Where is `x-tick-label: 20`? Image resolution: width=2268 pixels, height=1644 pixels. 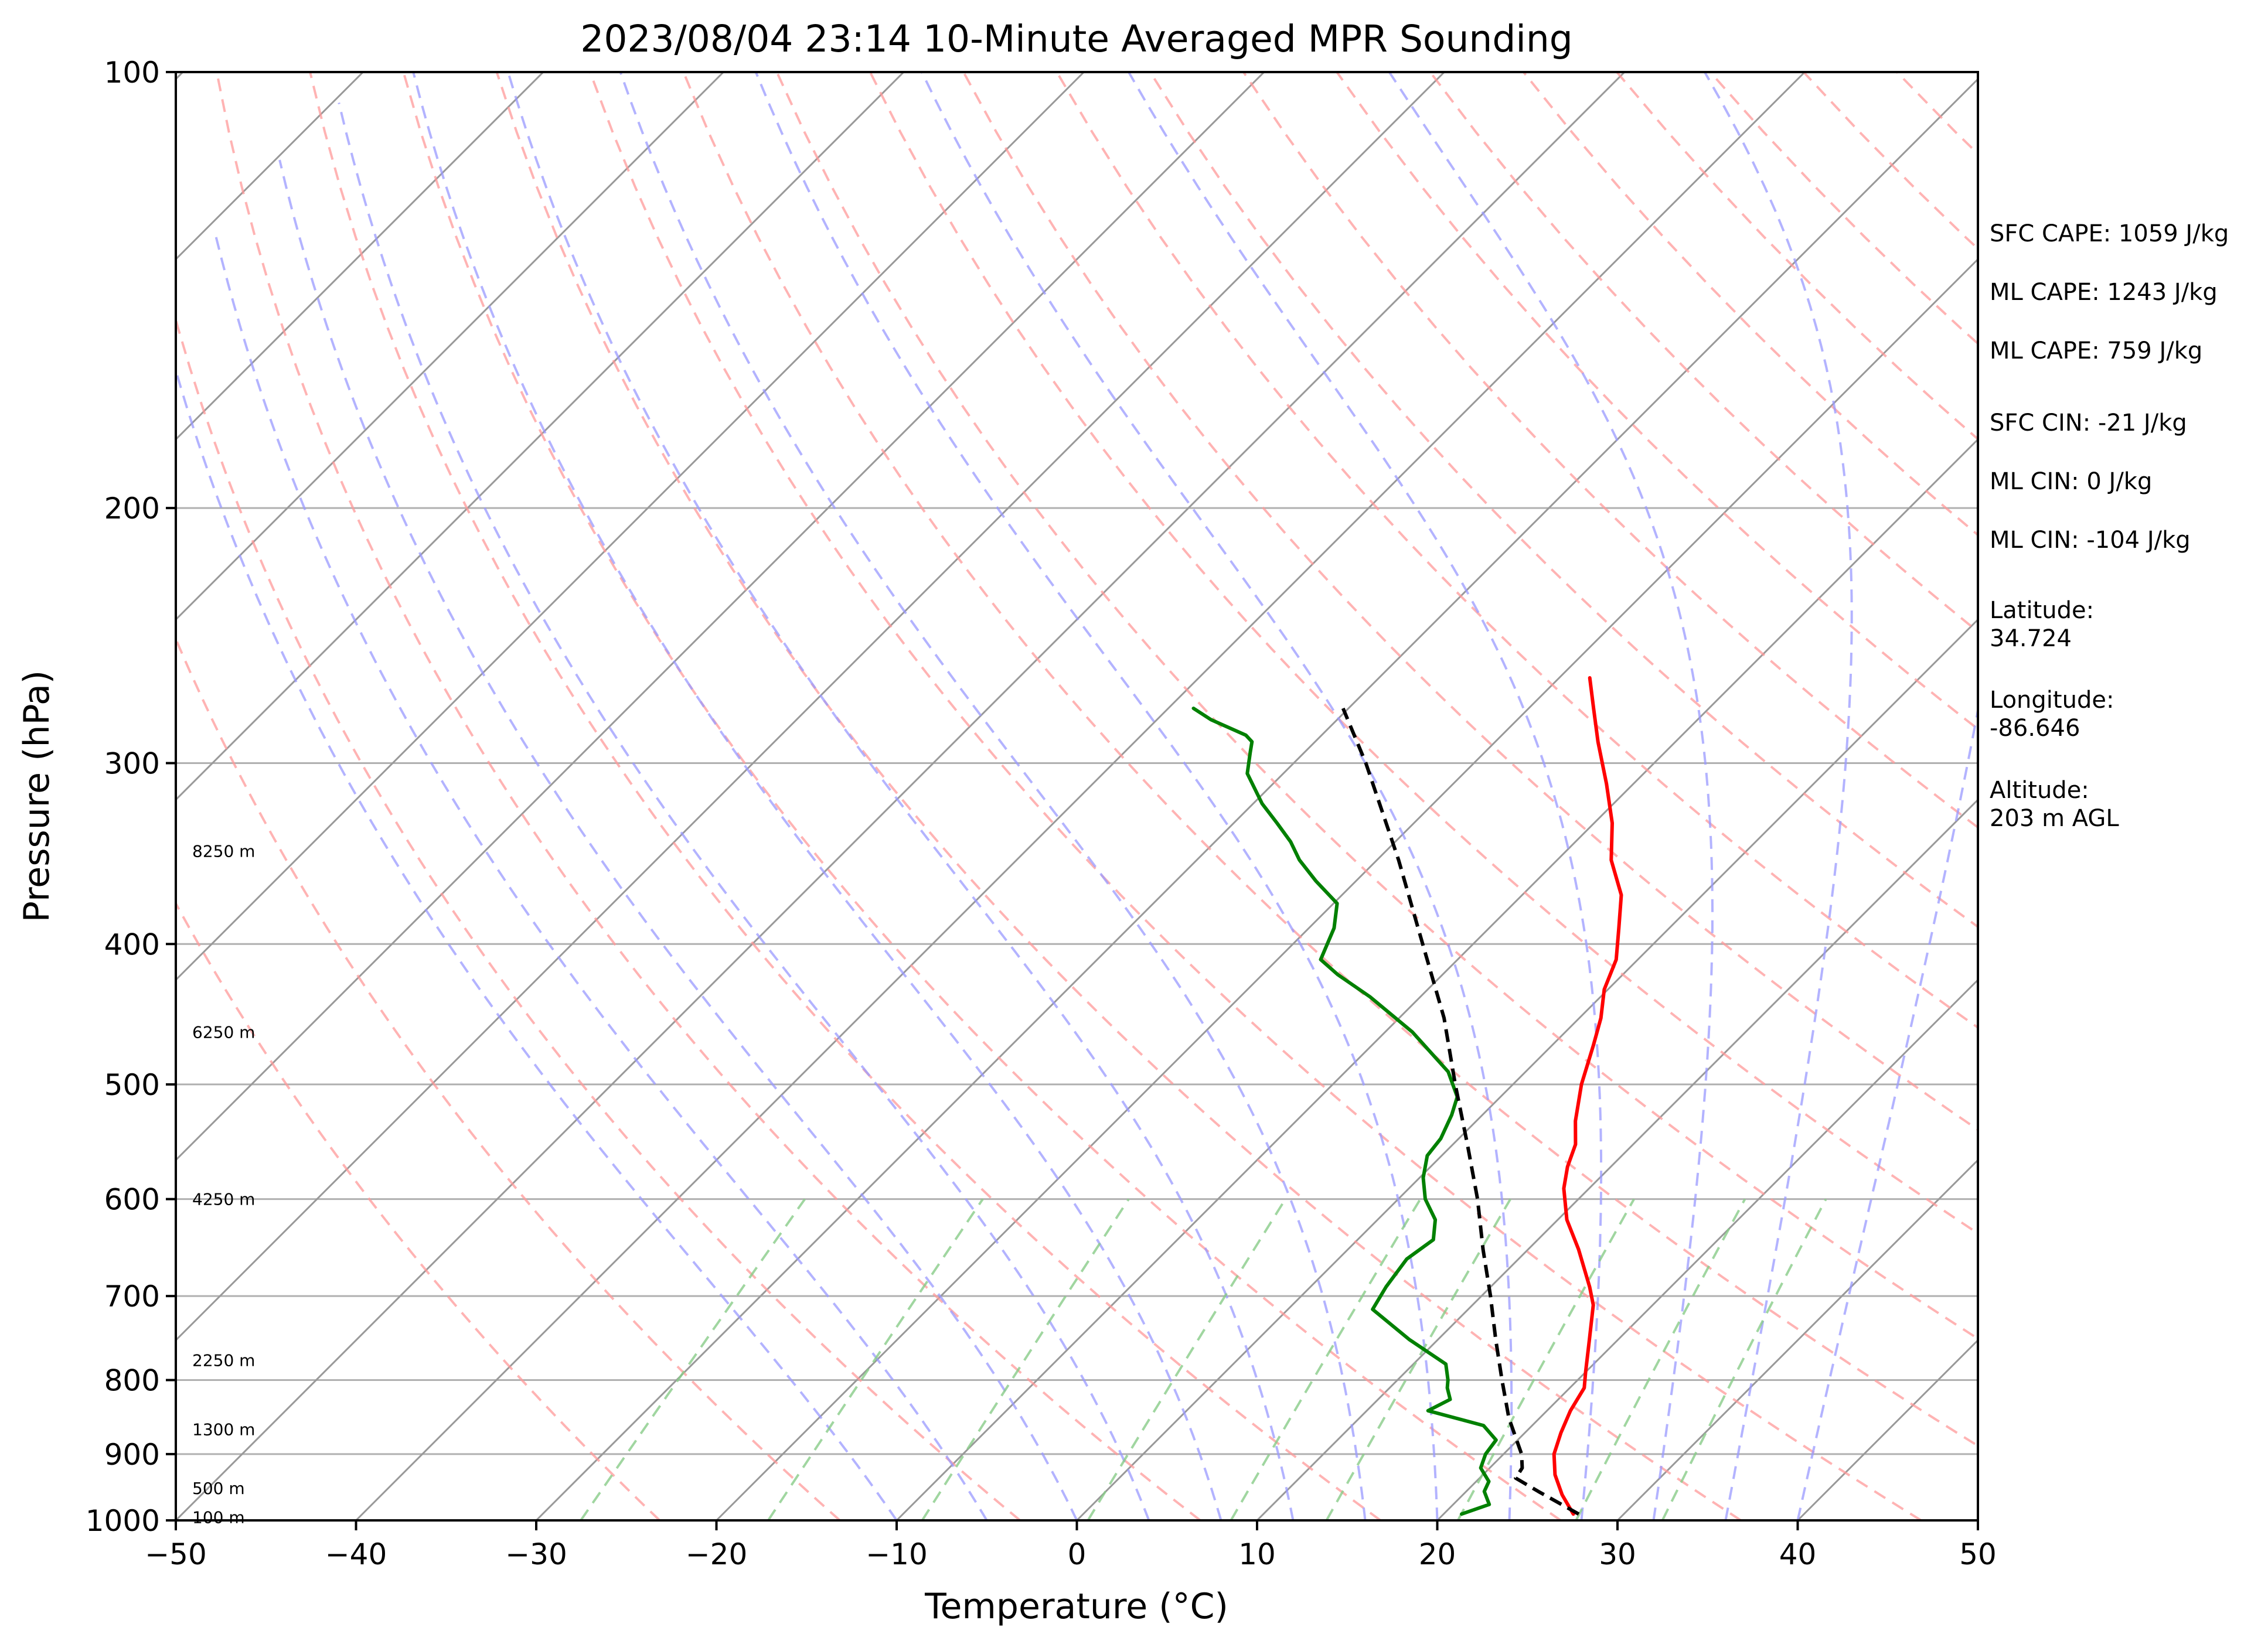
x-tick-label: 20 is located at coordinates (1437, 1554).